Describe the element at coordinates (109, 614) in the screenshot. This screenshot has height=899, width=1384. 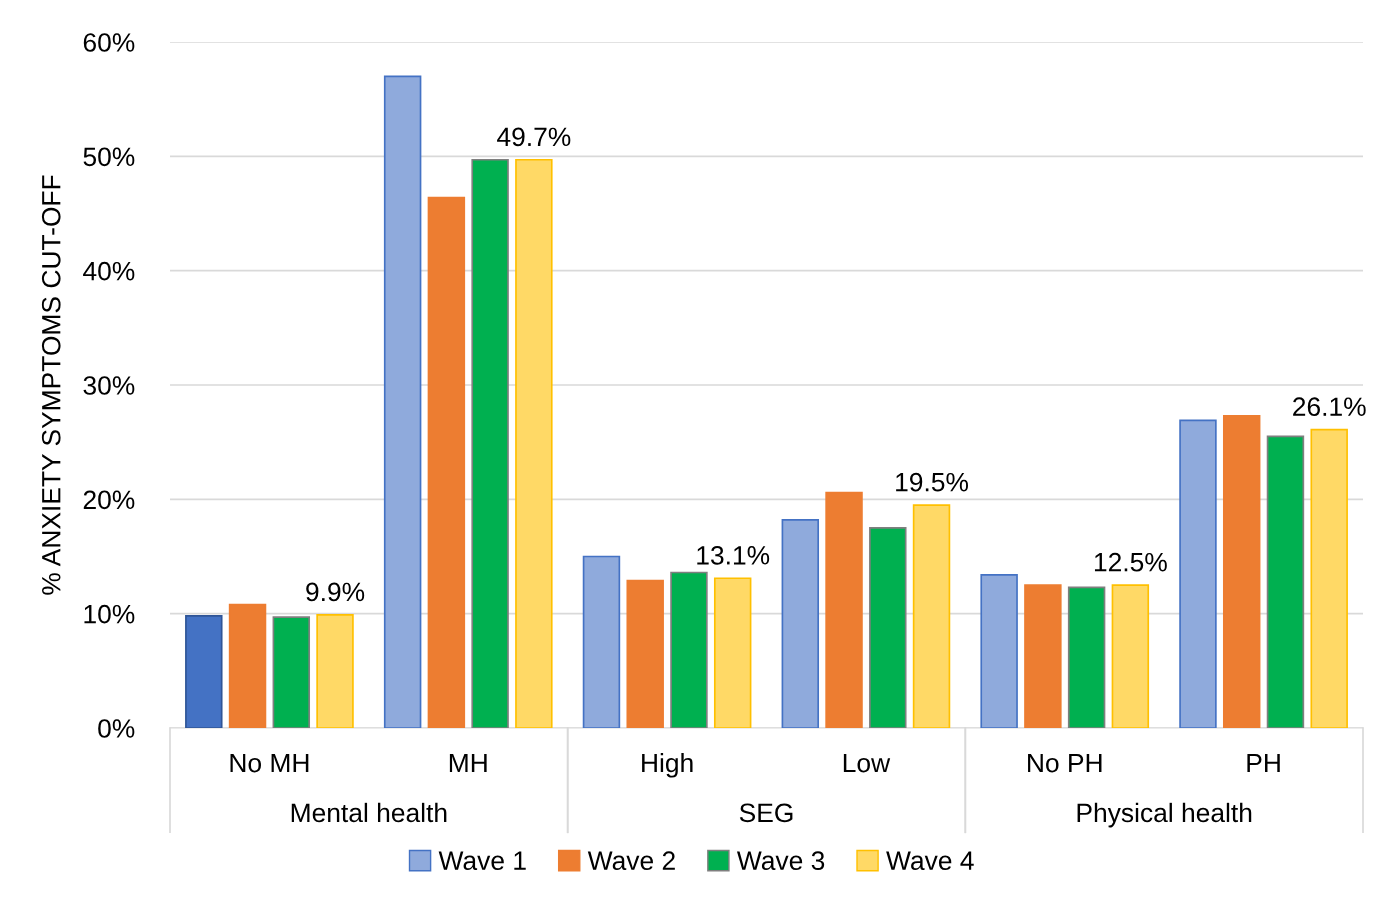
I see `y-tick-label: 10%` at that location.